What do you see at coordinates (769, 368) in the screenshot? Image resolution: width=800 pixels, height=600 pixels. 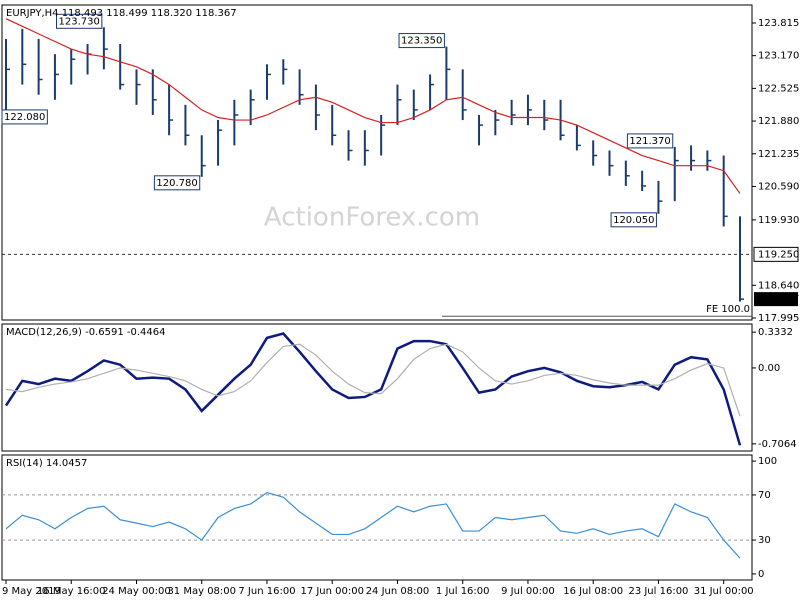 I see `y-tick-label: 0.00` at bounding box center [769, 368].